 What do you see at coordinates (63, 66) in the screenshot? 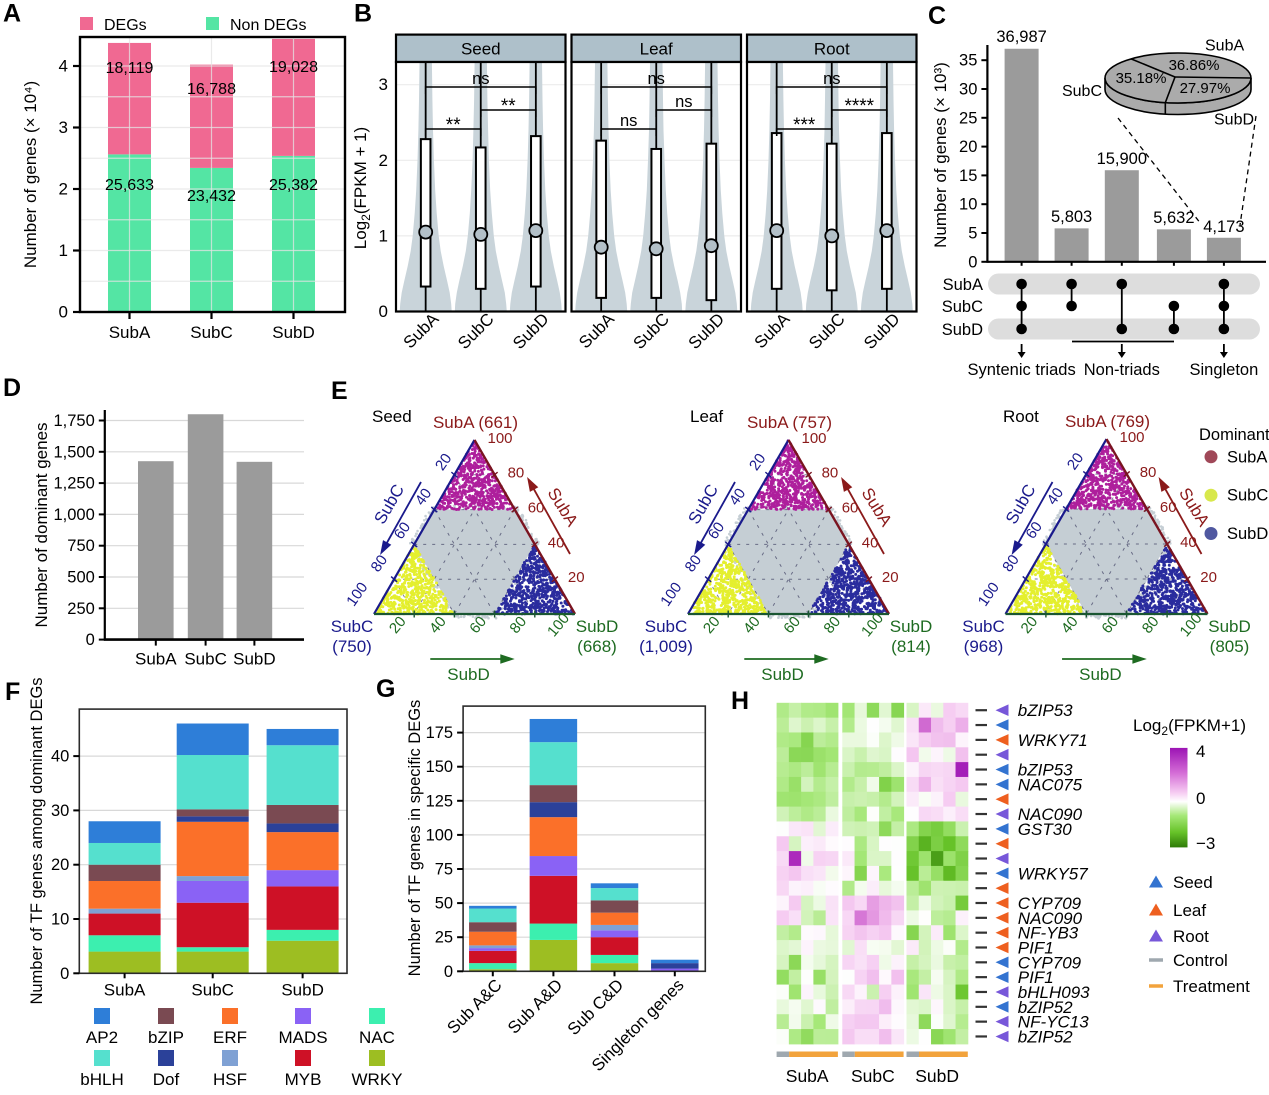
I see `svg-text: 4` at bounding box center [63, 66].